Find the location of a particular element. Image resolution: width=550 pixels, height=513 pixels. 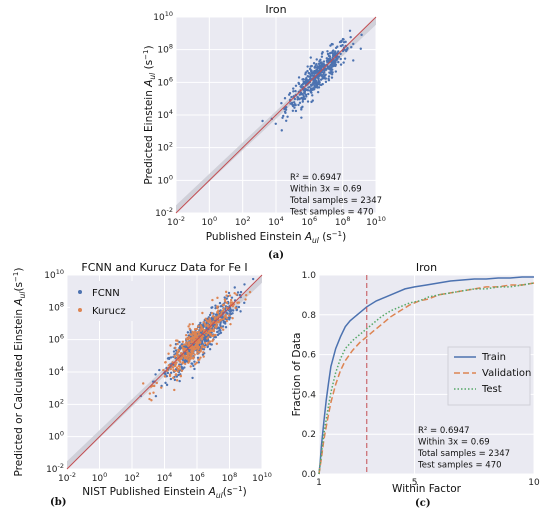

y-tick-label: 10¹⁰ is located at coordinates (163, 16).